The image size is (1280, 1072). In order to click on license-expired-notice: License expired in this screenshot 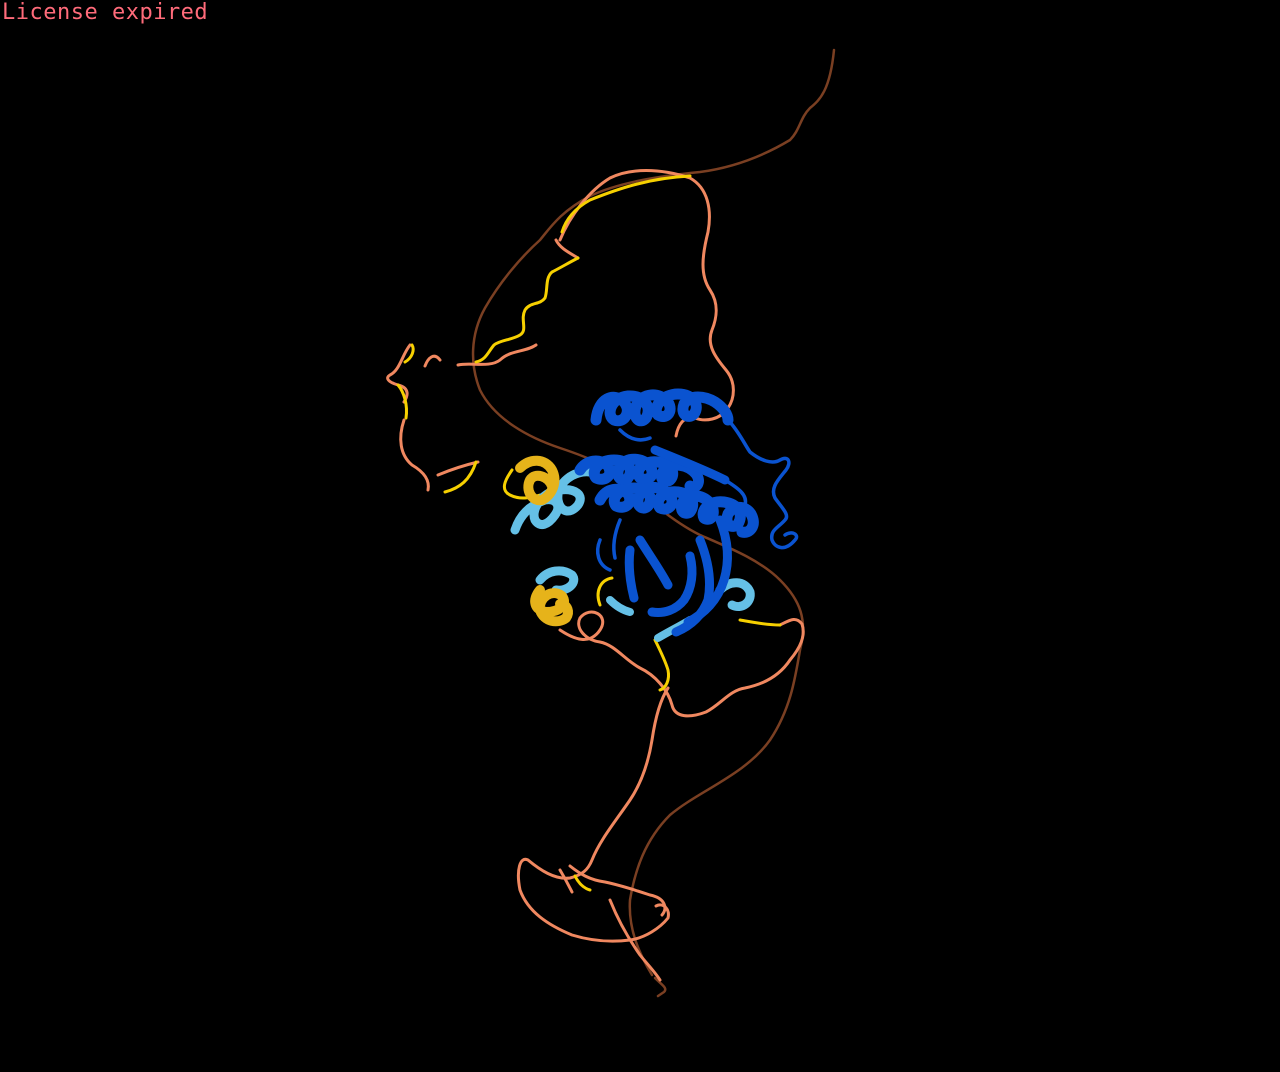, I will do `click(105, 12)`.